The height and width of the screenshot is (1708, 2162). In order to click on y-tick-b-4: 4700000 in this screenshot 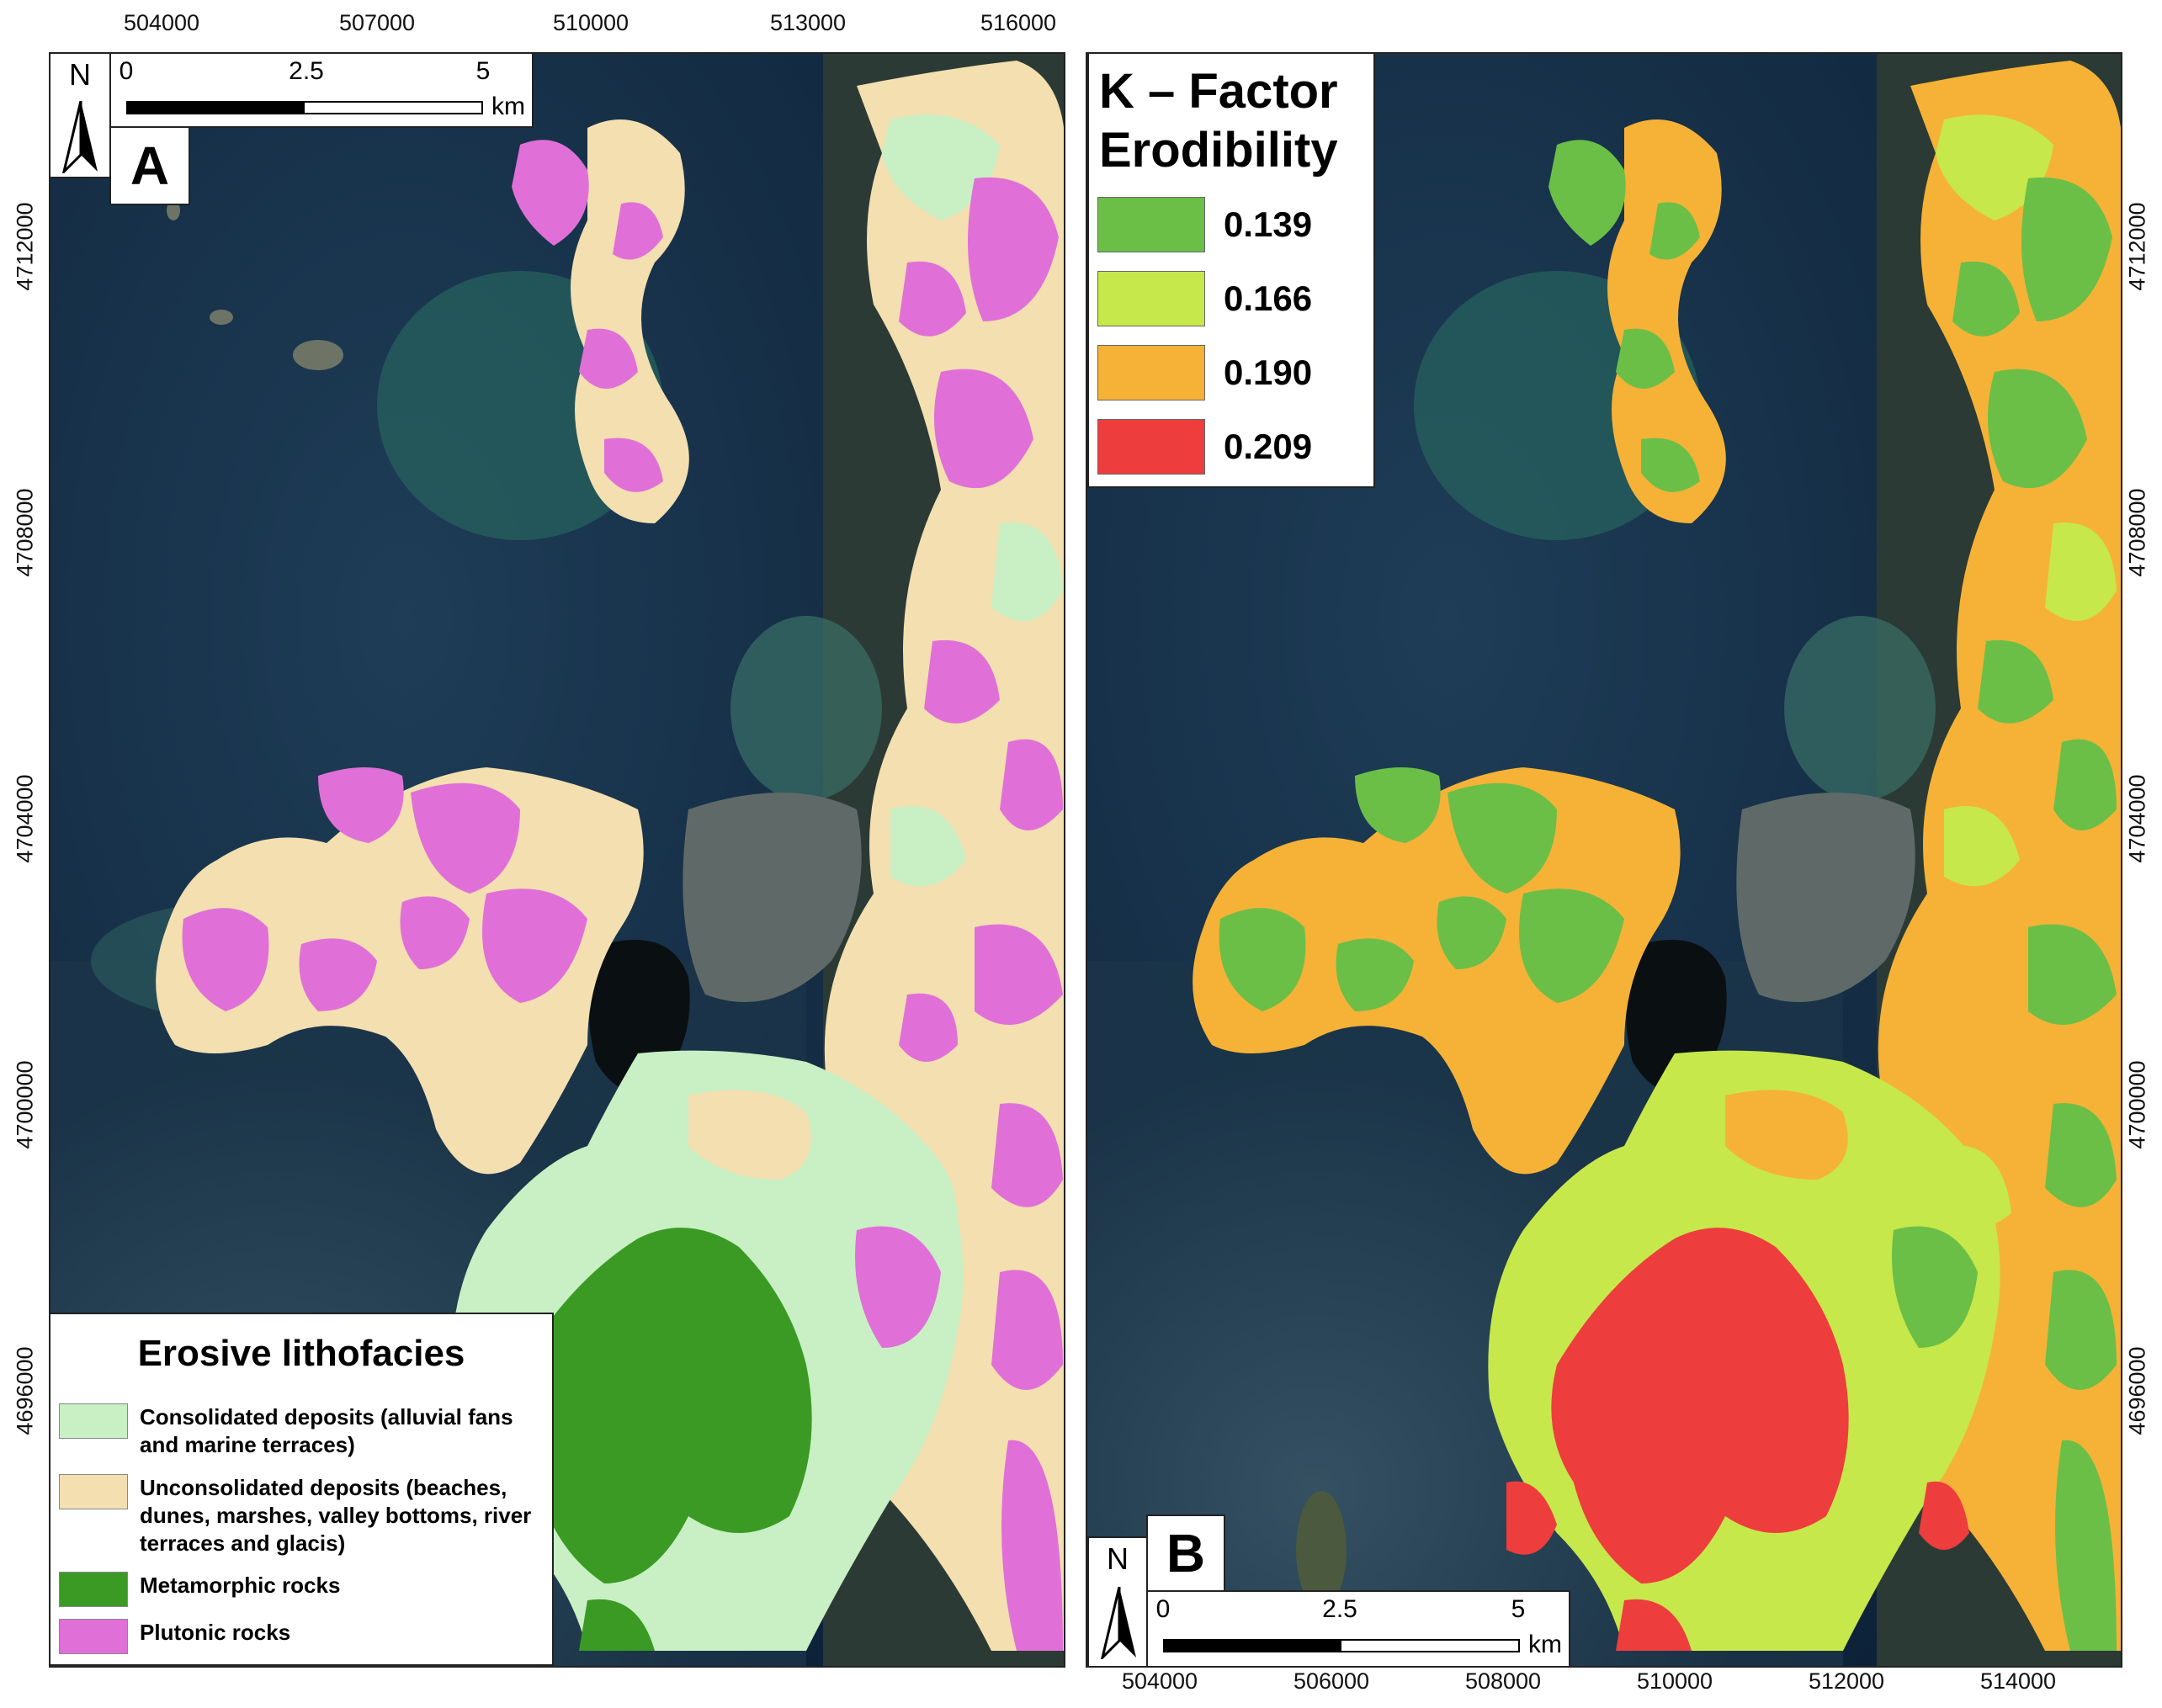, I will do `click(2137, 1104)`.